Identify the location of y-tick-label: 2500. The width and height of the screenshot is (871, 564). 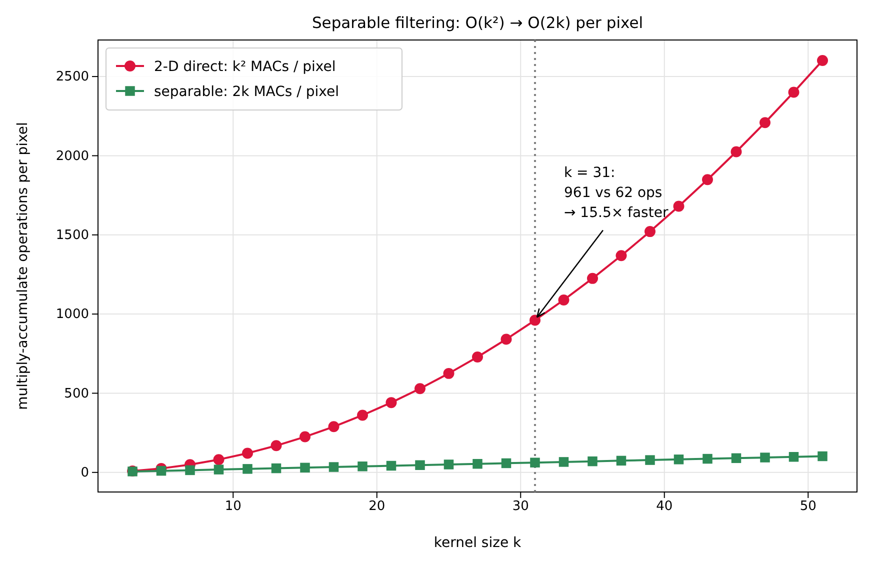
(72, 77).